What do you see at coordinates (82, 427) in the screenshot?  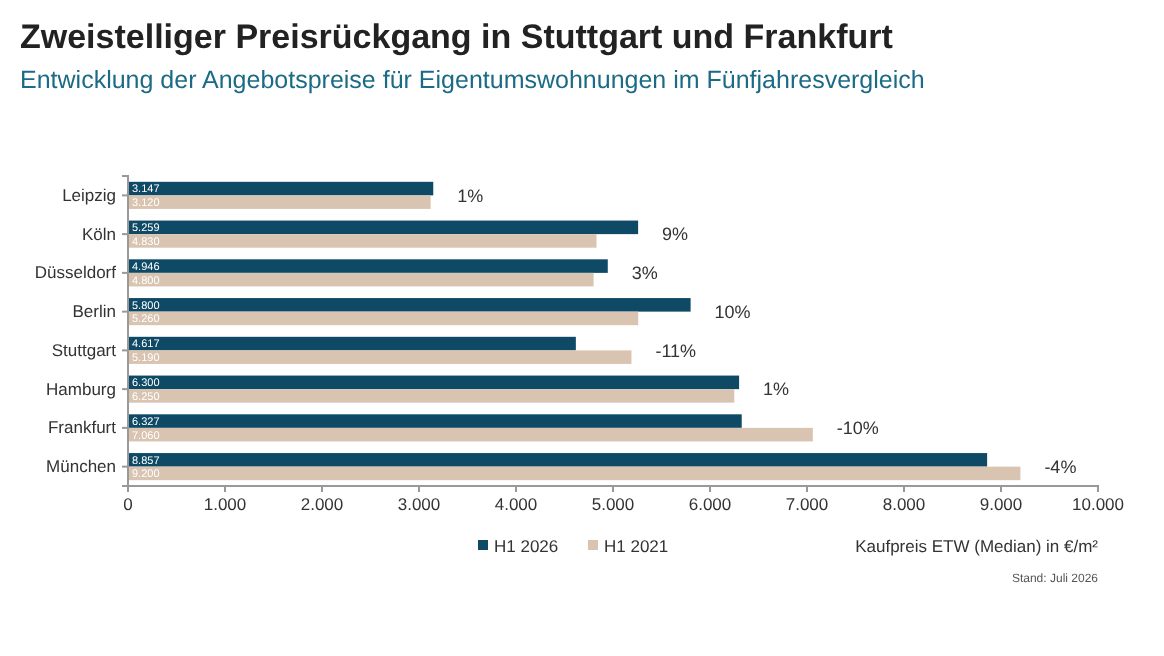 I see `y-tick-label: Frankfurt` at bounding box center [82, 427].